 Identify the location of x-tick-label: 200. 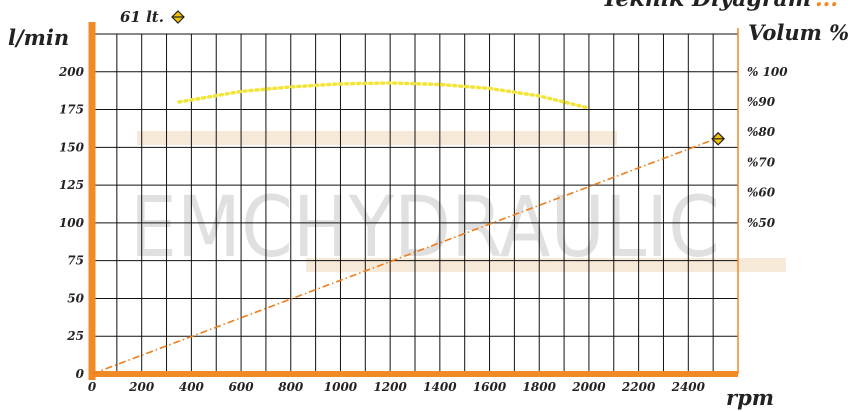
(141, 387).